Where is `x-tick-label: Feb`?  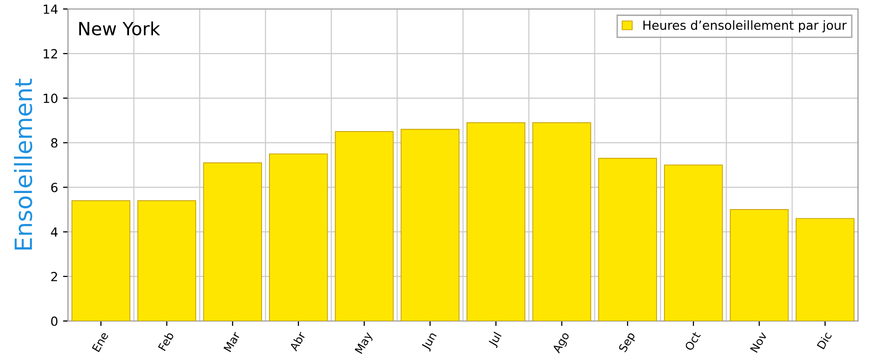 x-tick-label: Feb is located at coordinates (166, 341).